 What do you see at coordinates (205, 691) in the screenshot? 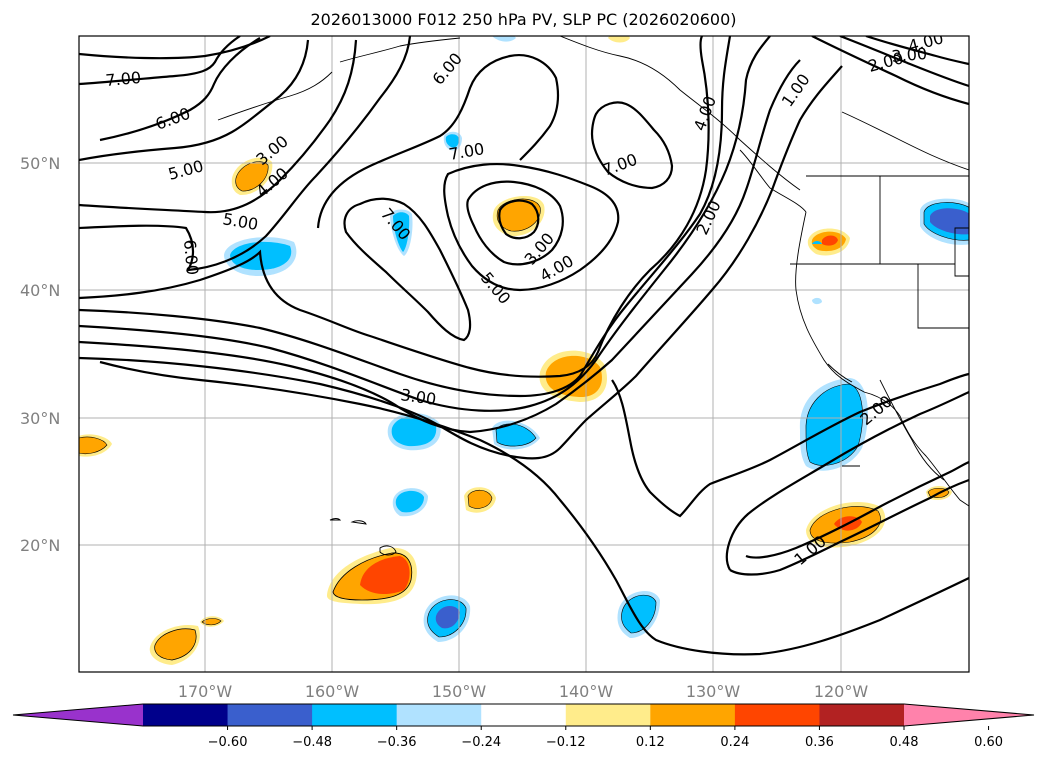
I see `lon-label: 170°W` at bounding box center [205, 691].